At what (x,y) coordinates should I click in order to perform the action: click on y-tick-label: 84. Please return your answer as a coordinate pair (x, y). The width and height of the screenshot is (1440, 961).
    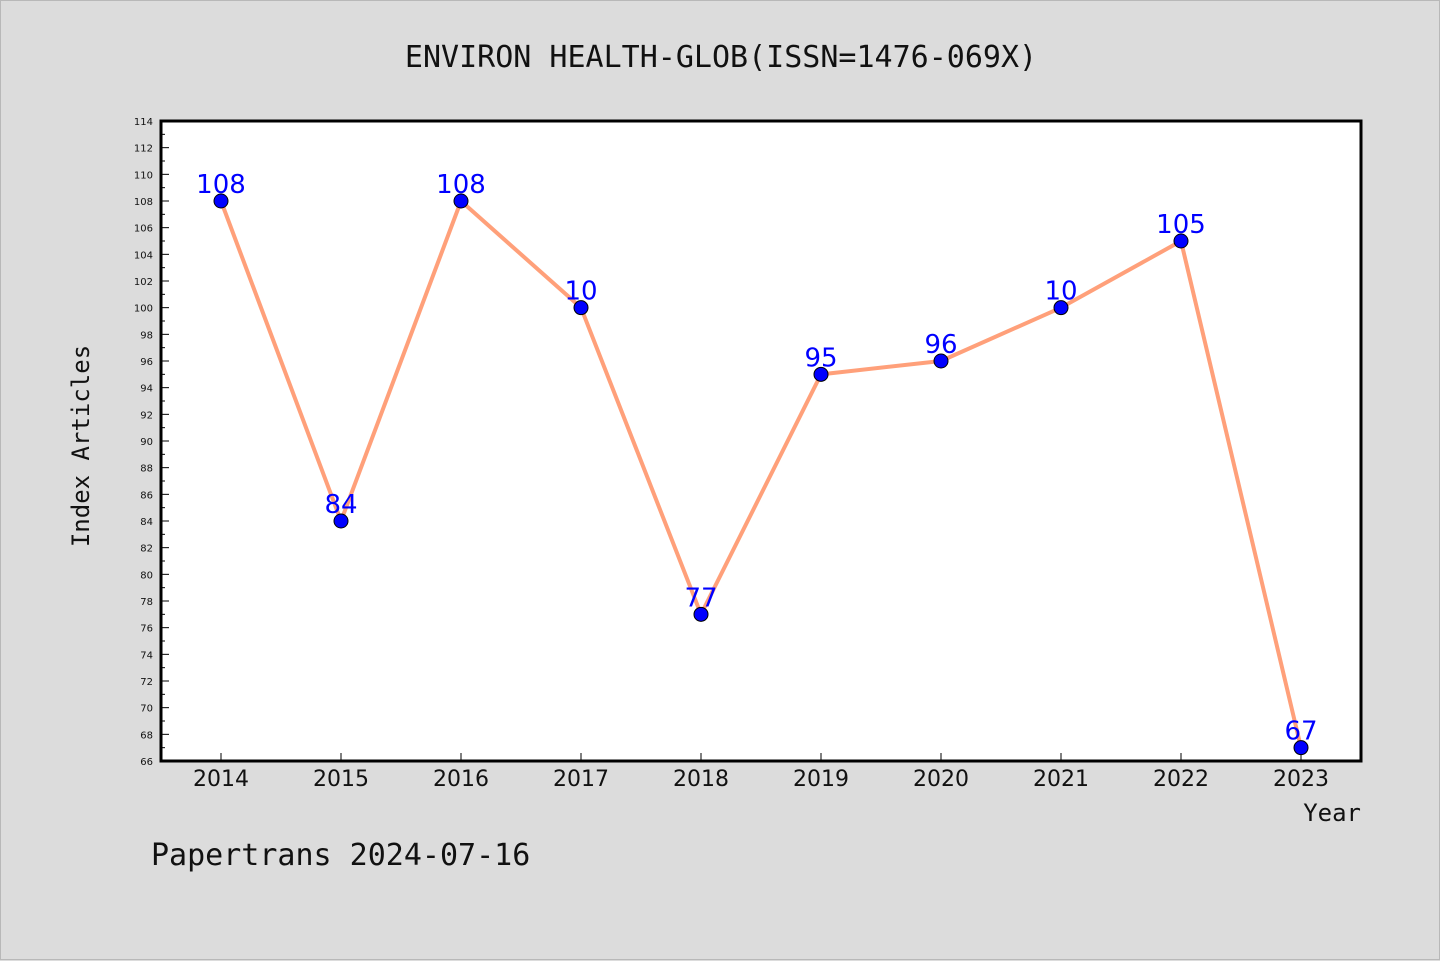
    Looking at the image, I should click on (146, 522).